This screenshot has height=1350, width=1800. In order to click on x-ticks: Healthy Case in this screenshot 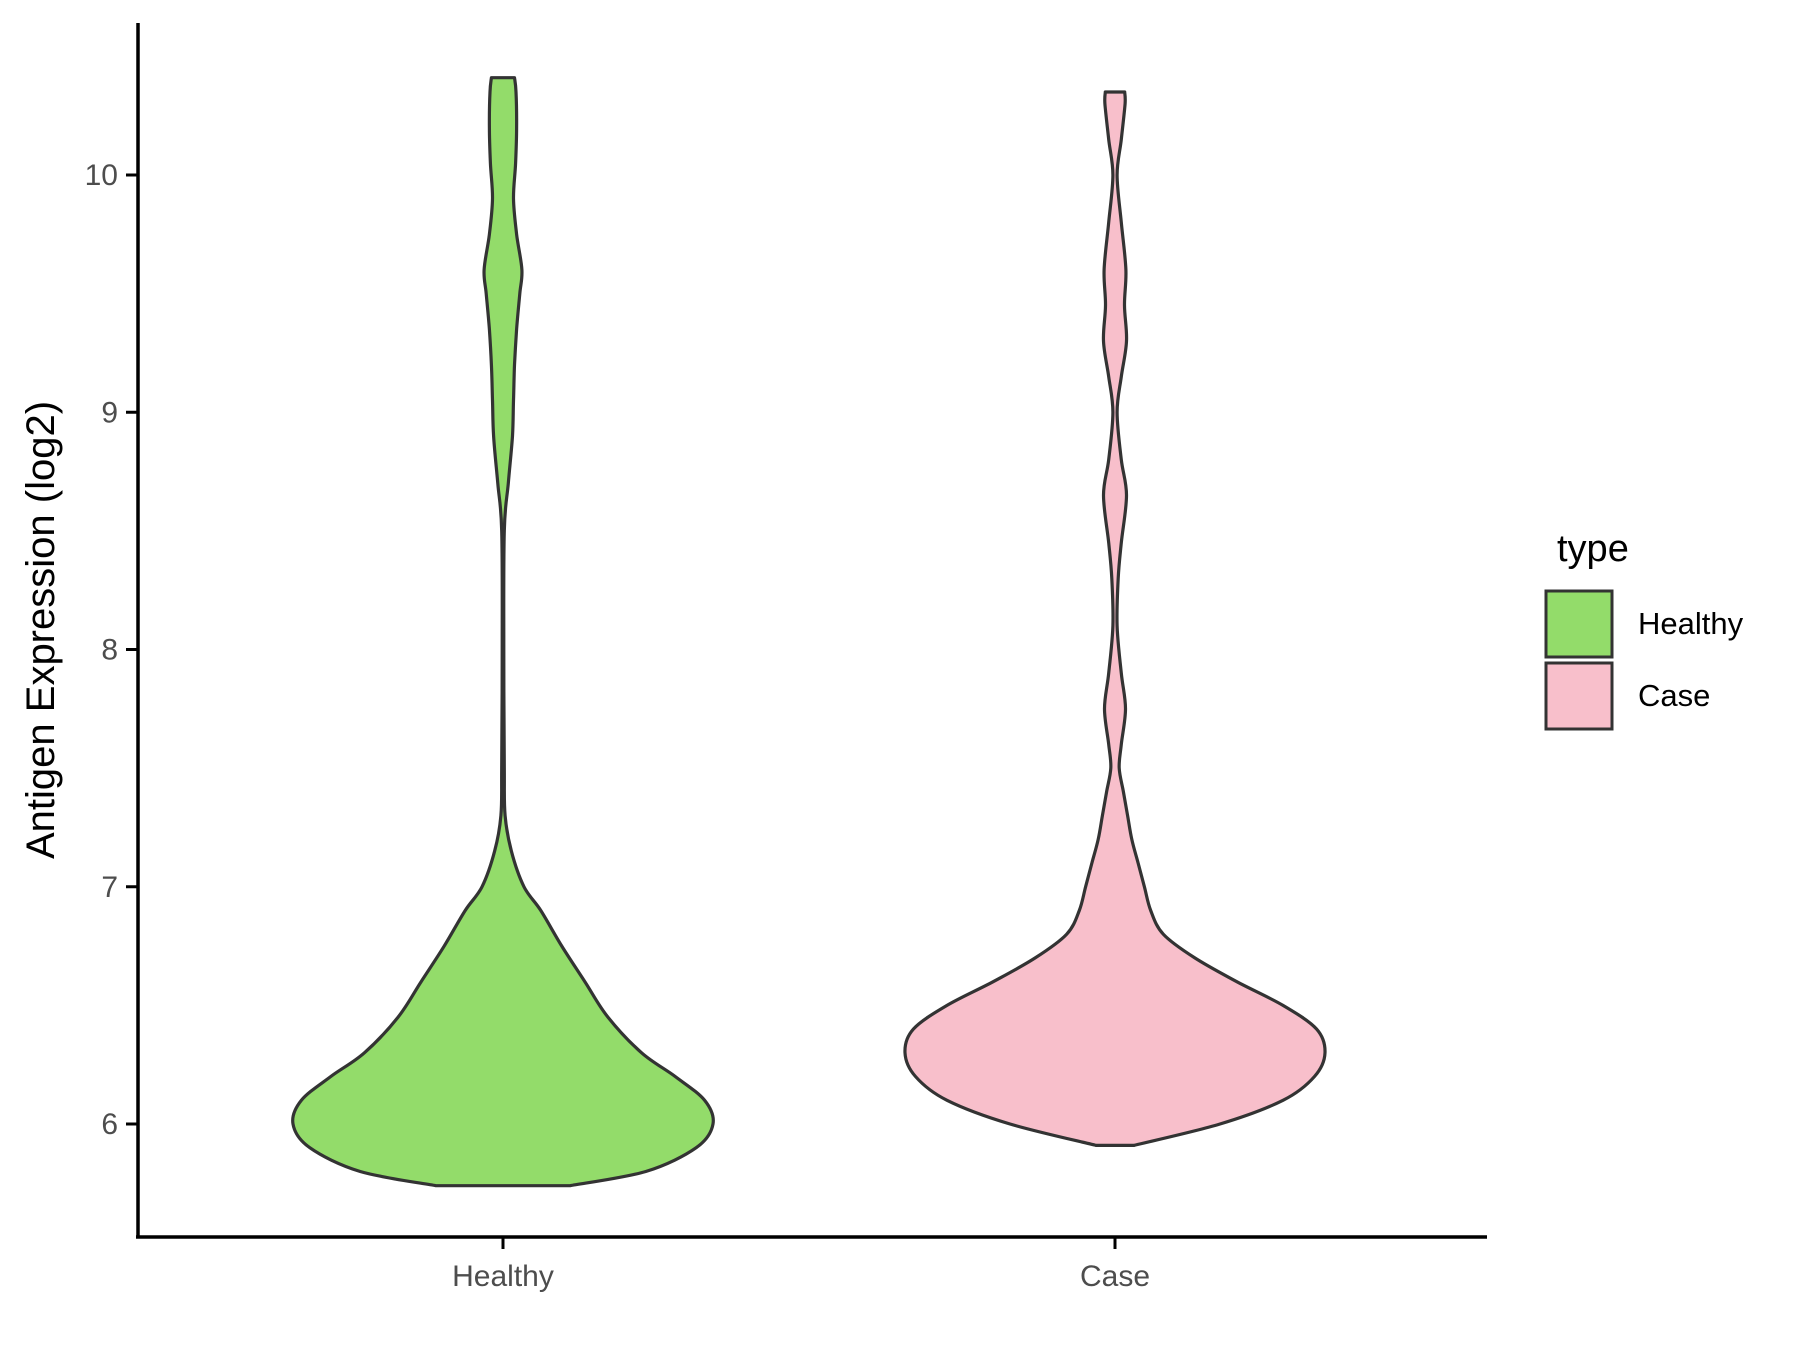, I will do `click(801, 1265)`.